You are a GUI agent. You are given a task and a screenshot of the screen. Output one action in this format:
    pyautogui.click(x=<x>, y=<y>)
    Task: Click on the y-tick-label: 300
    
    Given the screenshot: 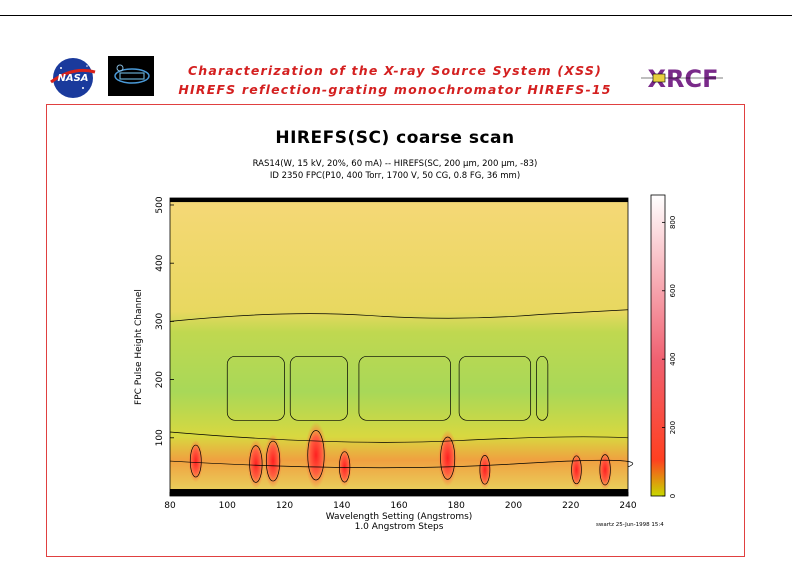 What is the action you would take?
    pyautogui.click(x=160, y=321)
    